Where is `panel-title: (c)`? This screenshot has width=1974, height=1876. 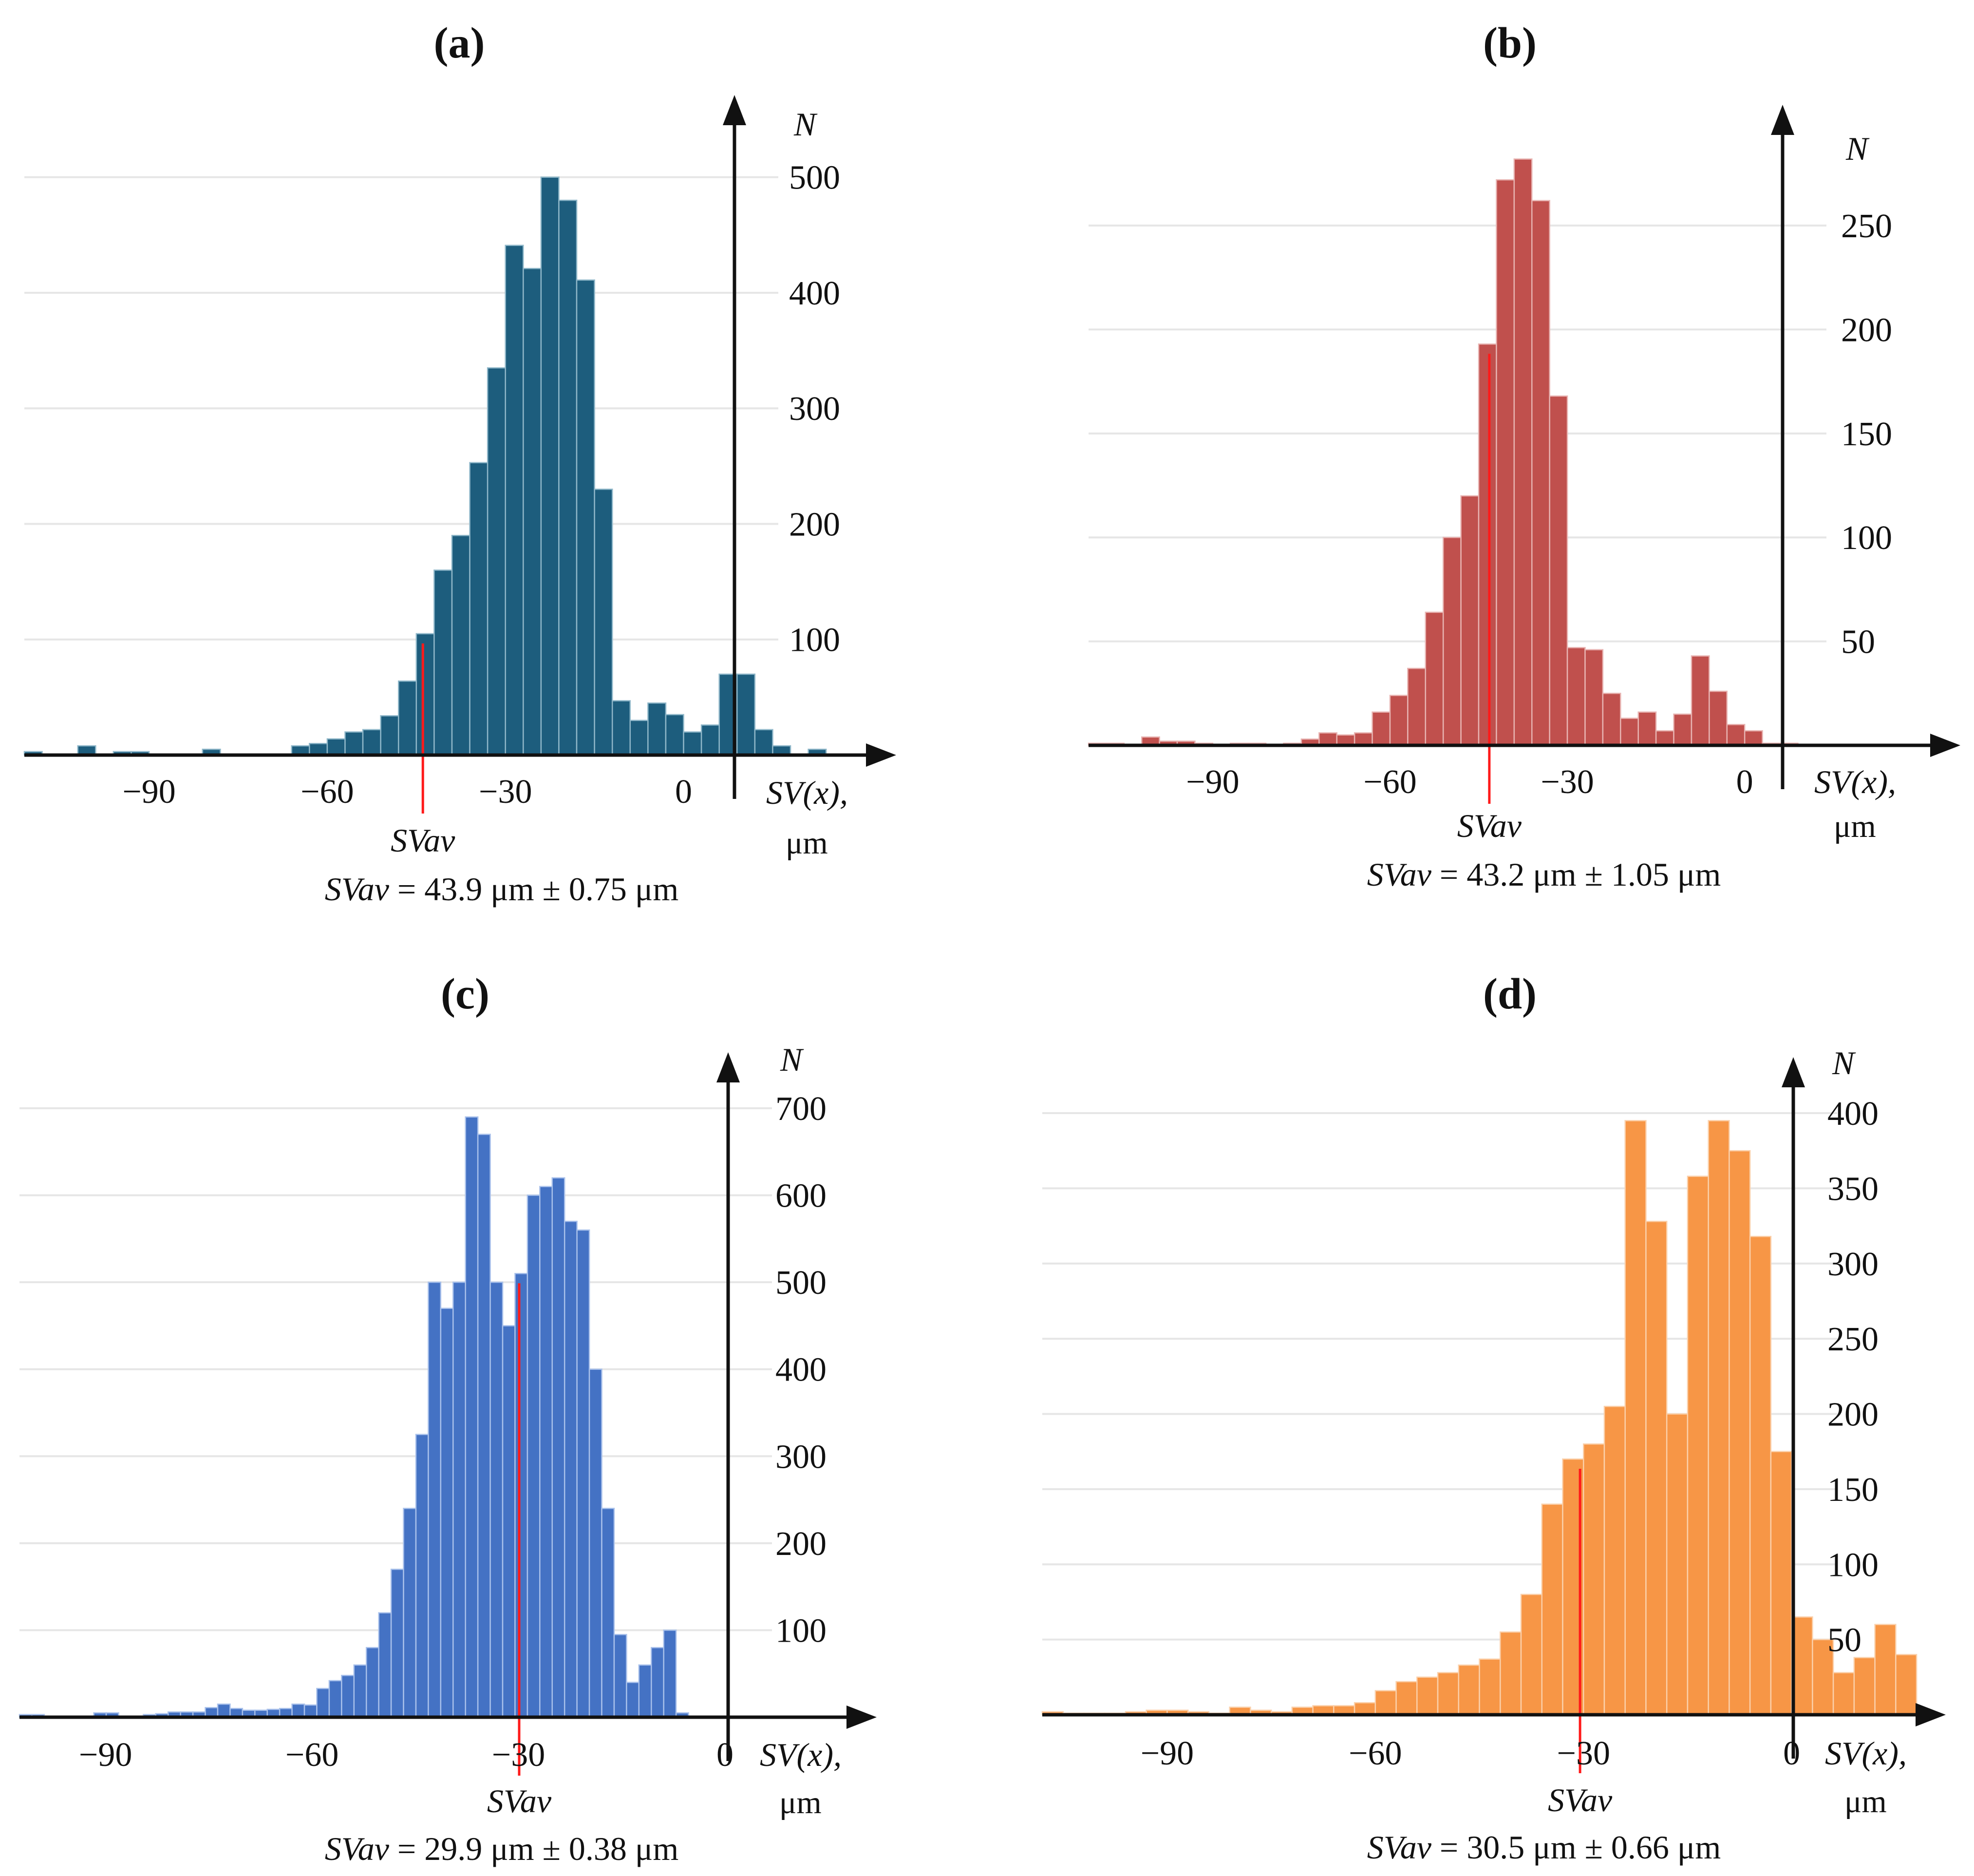 panel-title: (c) is located at coordinates (465, 994).